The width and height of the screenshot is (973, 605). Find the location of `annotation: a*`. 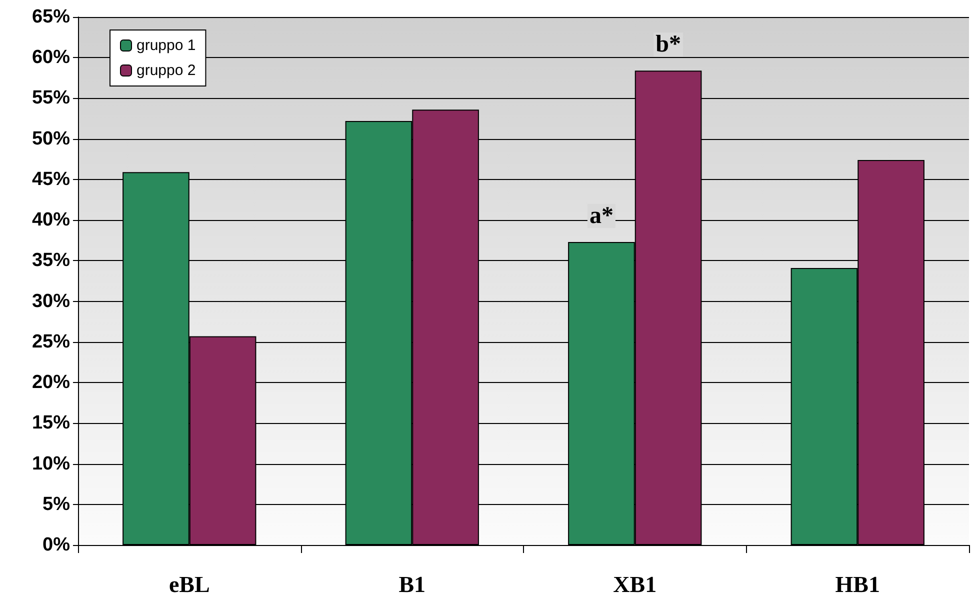

annotation: a* is located at coordinates (601, 216).